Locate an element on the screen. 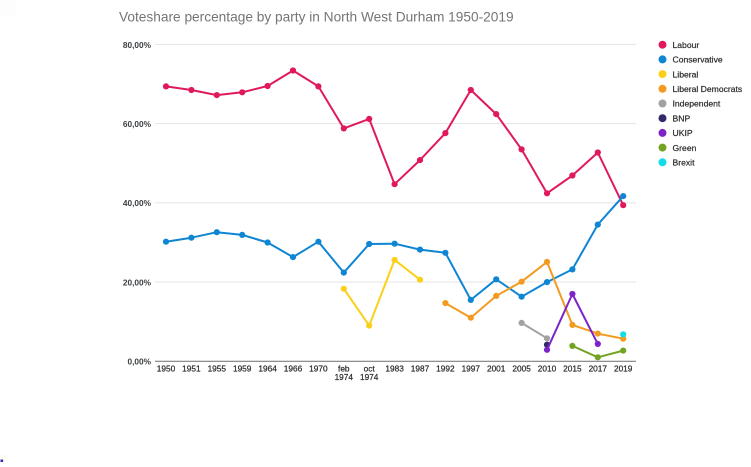  svg-text: 60,00% is located at coordinates (137, 124).